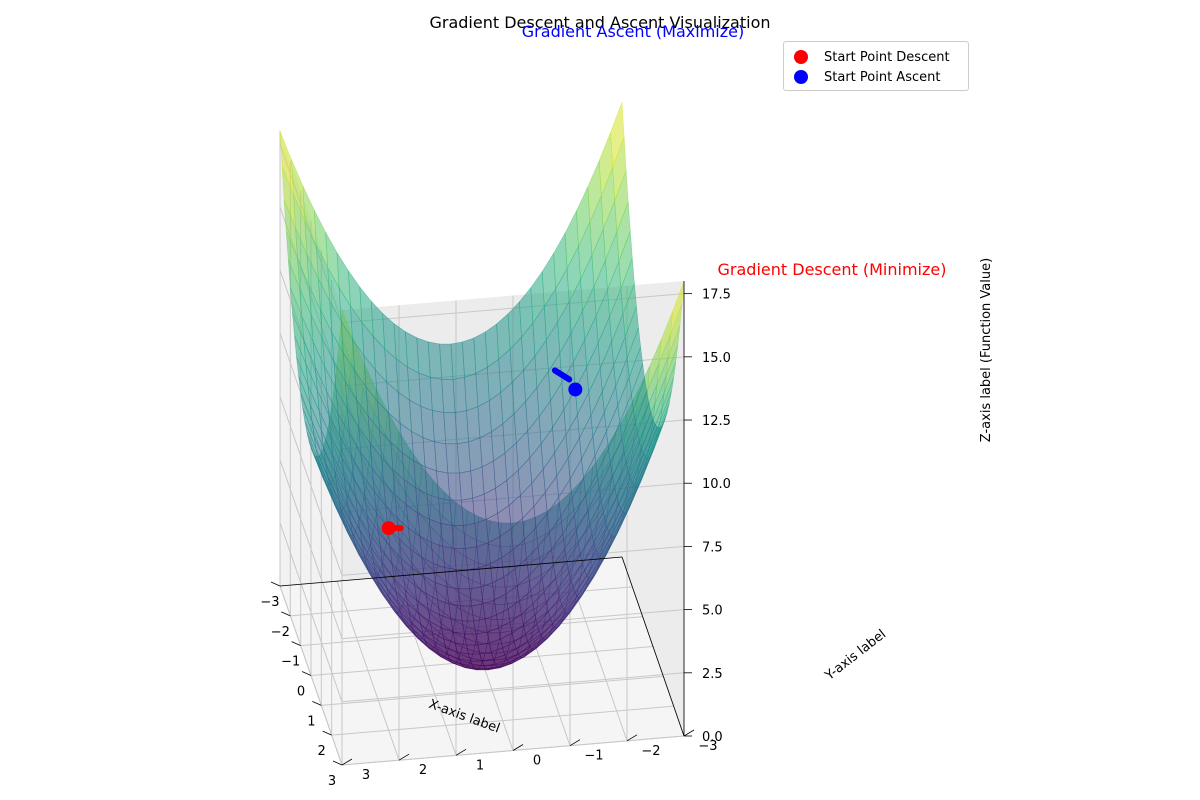 This screenshot has width=1200, height=800. What do you see at coordinates (301, 692) in the screenshot?
I see `x-tick-label: 0` at bounding box center [301, 692].